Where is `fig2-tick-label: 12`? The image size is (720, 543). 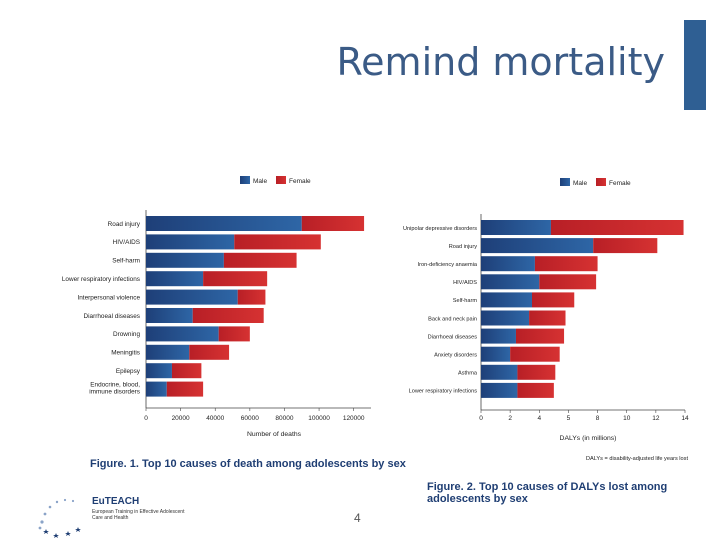
fig2-tick-label: 12 is located at coordinates (656, 418).